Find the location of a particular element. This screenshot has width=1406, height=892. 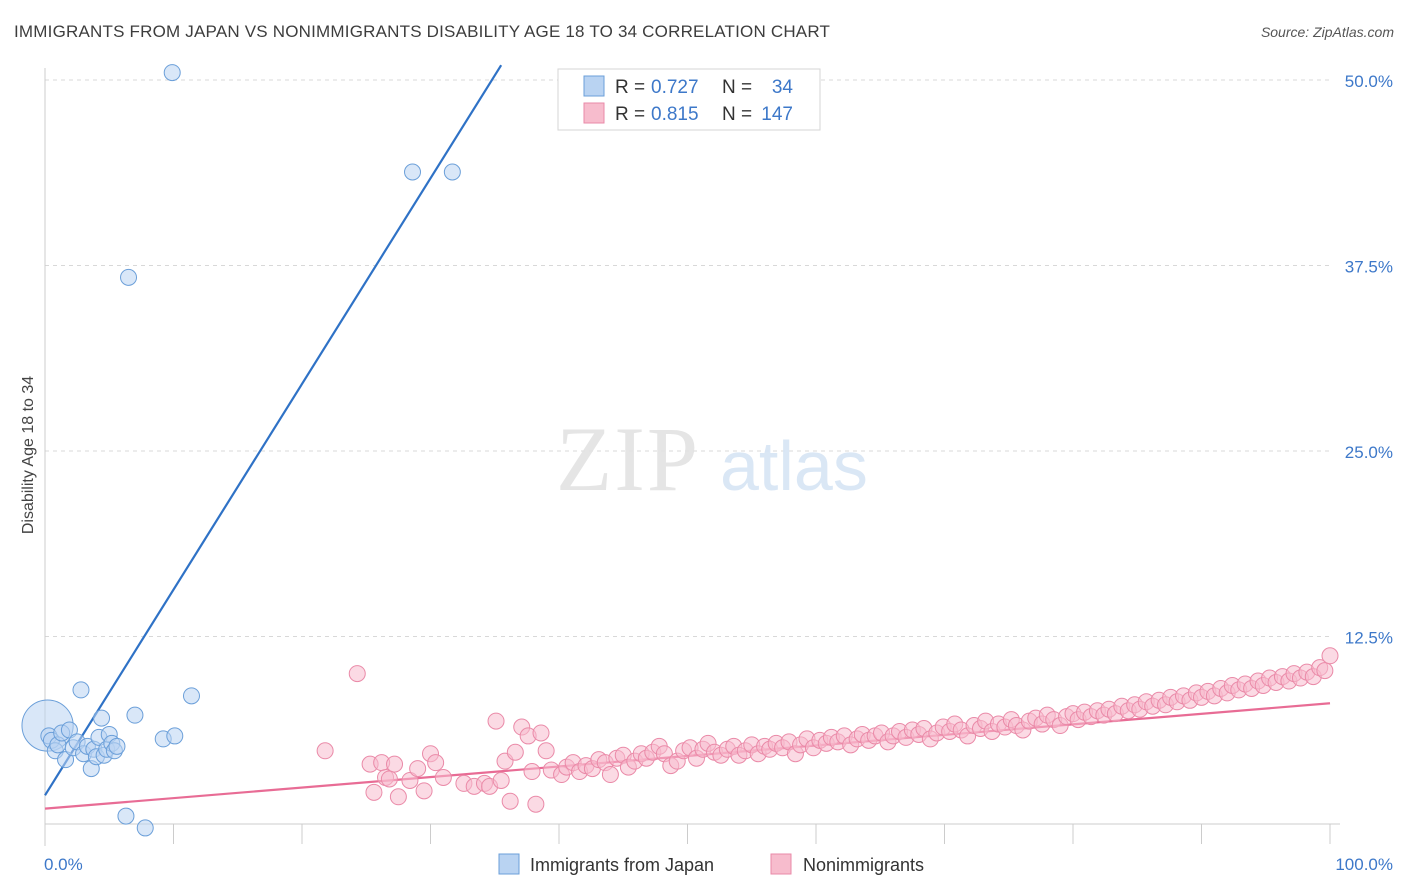

legend-r-value: 0.815 is located at coordinates (675, 114).